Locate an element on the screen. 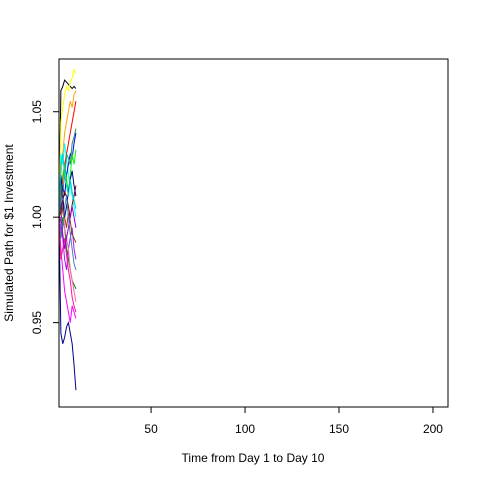 The height and width of the screenshot is (480, 480). y-axis: 0.95 1.00 1.05 is located at coordinates (44, 217).